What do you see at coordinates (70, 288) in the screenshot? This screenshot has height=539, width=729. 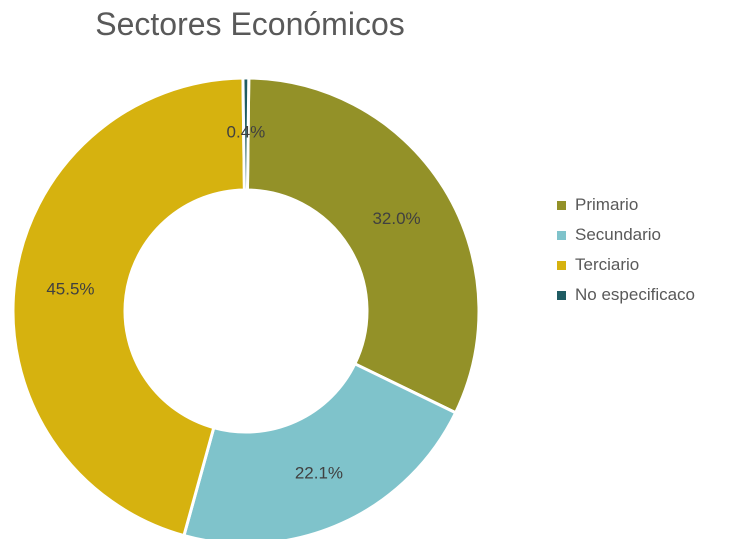 I see `slice-label-terciario: 45.5%` at bounding box center [70, 288].